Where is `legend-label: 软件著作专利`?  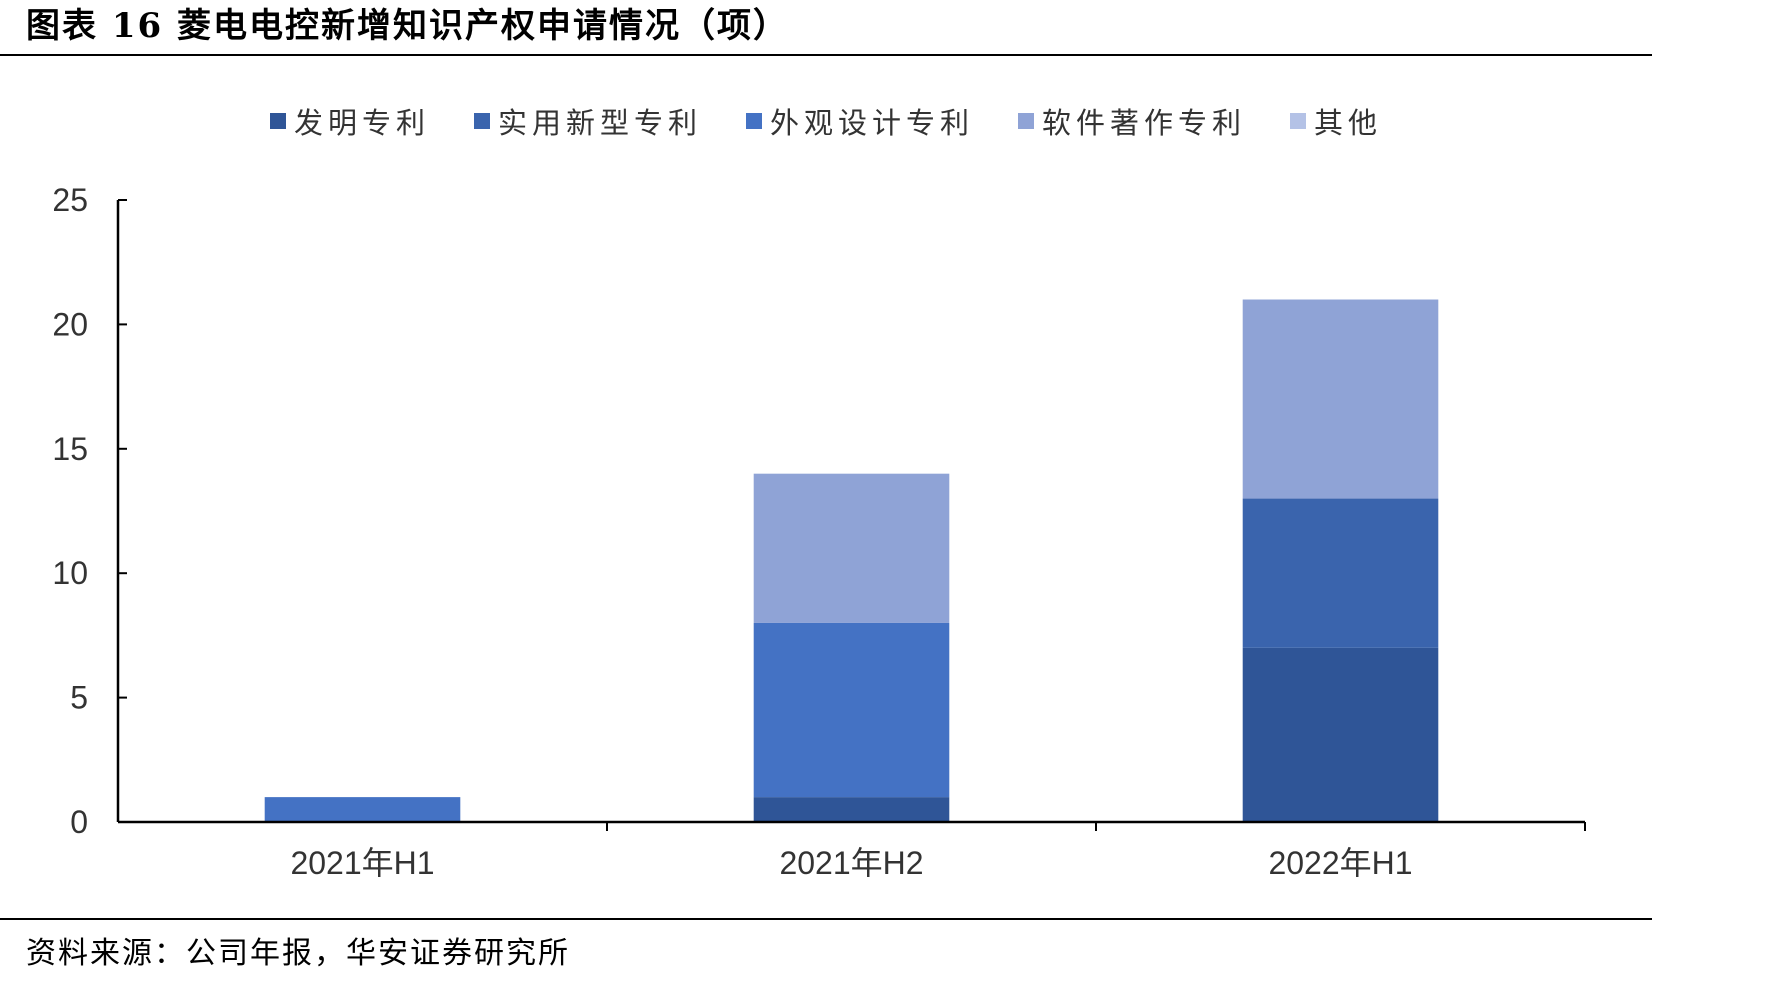
legend-label: 软件著作专利 is located at coordinates (1144, 123).